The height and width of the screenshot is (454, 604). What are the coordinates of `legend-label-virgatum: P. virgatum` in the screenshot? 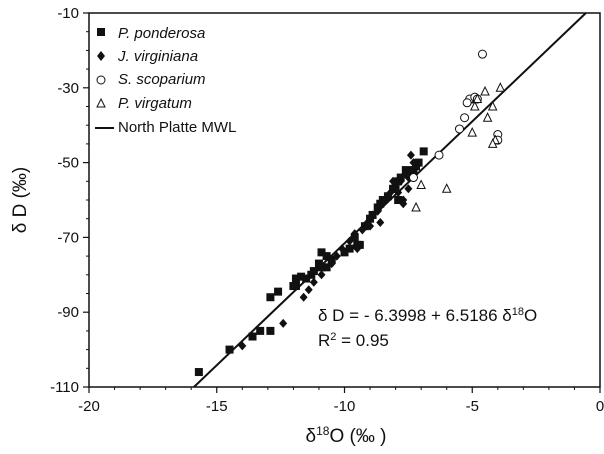 It's located at (155, 103).